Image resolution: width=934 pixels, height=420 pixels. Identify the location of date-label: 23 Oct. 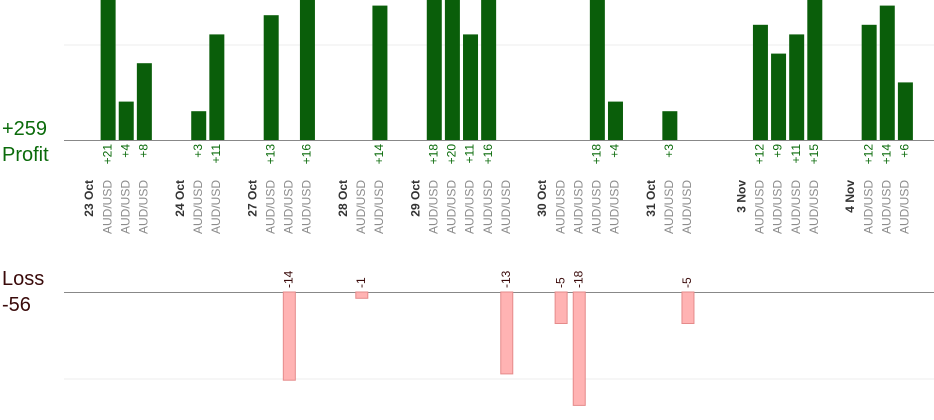
(89, 198).